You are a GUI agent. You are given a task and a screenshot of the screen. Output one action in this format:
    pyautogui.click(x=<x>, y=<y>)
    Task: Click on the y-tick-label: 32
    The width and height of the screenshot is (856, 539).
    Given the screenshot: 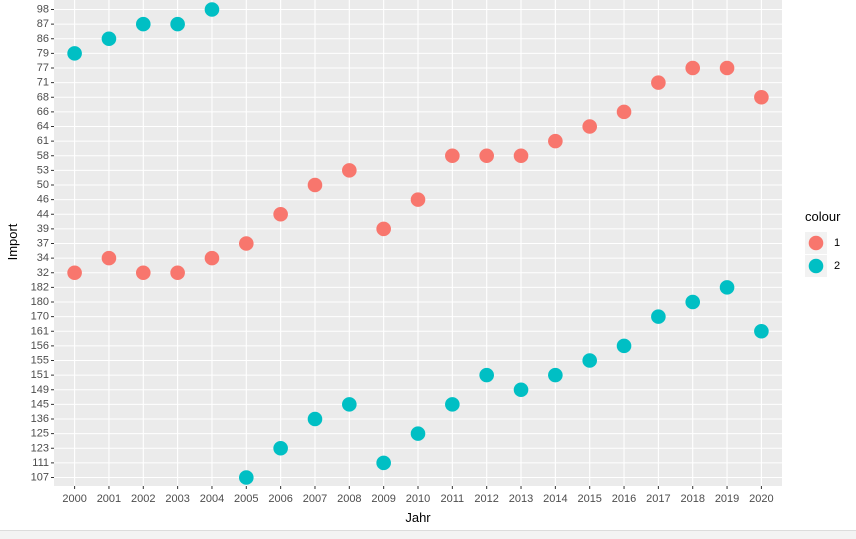 What is the action you would take?
    pyautogui.click(x=43, y=273)
    